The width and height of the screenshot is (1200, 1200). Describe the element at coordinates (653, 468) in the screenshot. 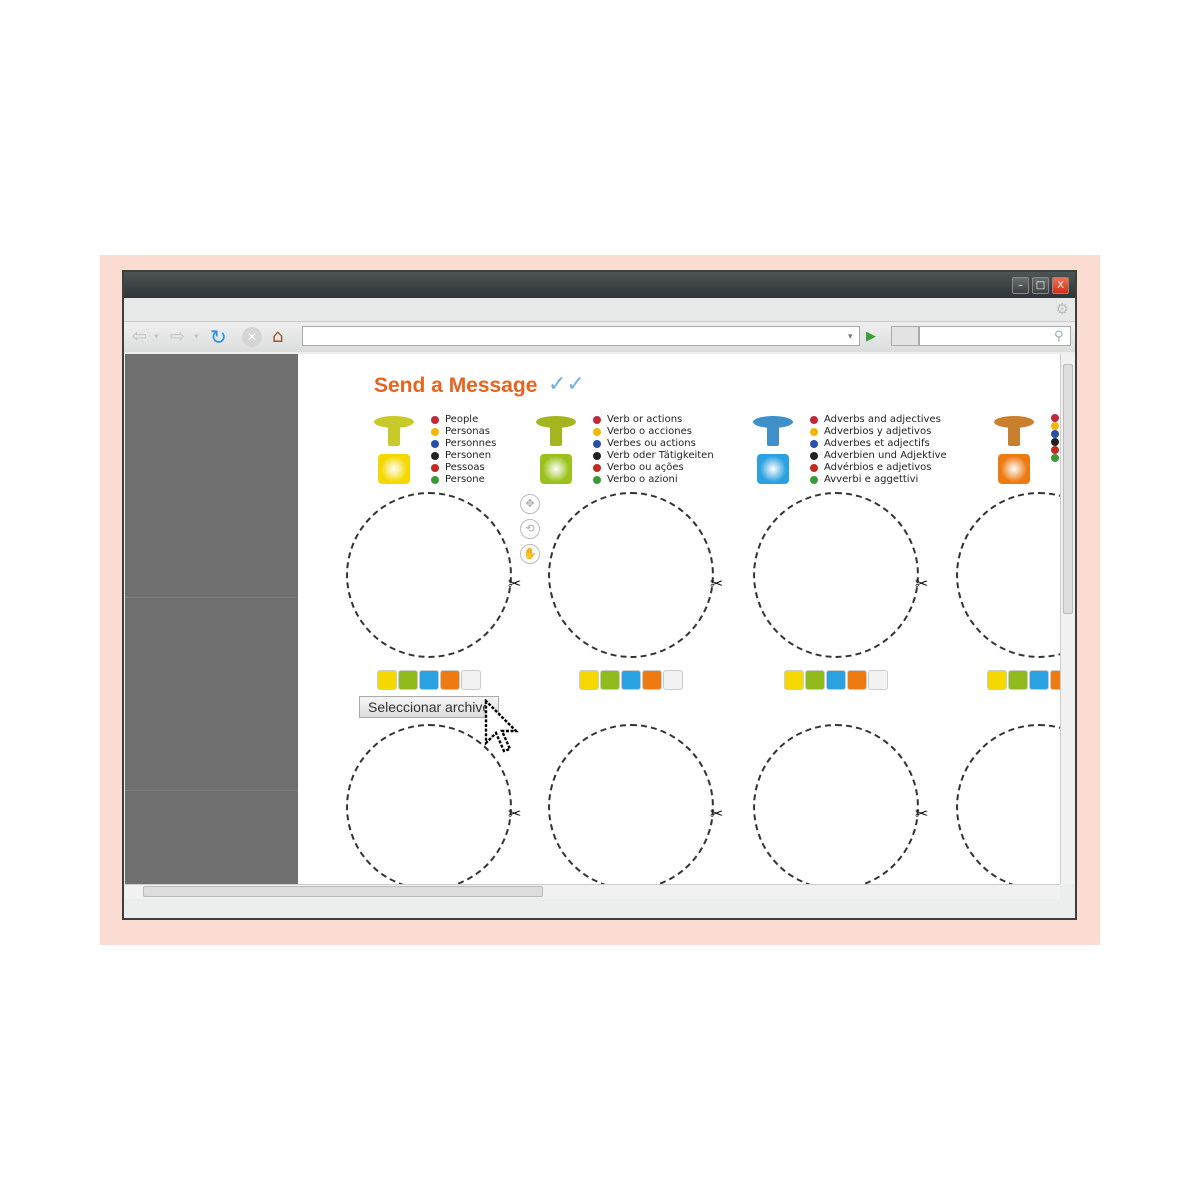

I see `language-label: Verbo ou ações` at that location.